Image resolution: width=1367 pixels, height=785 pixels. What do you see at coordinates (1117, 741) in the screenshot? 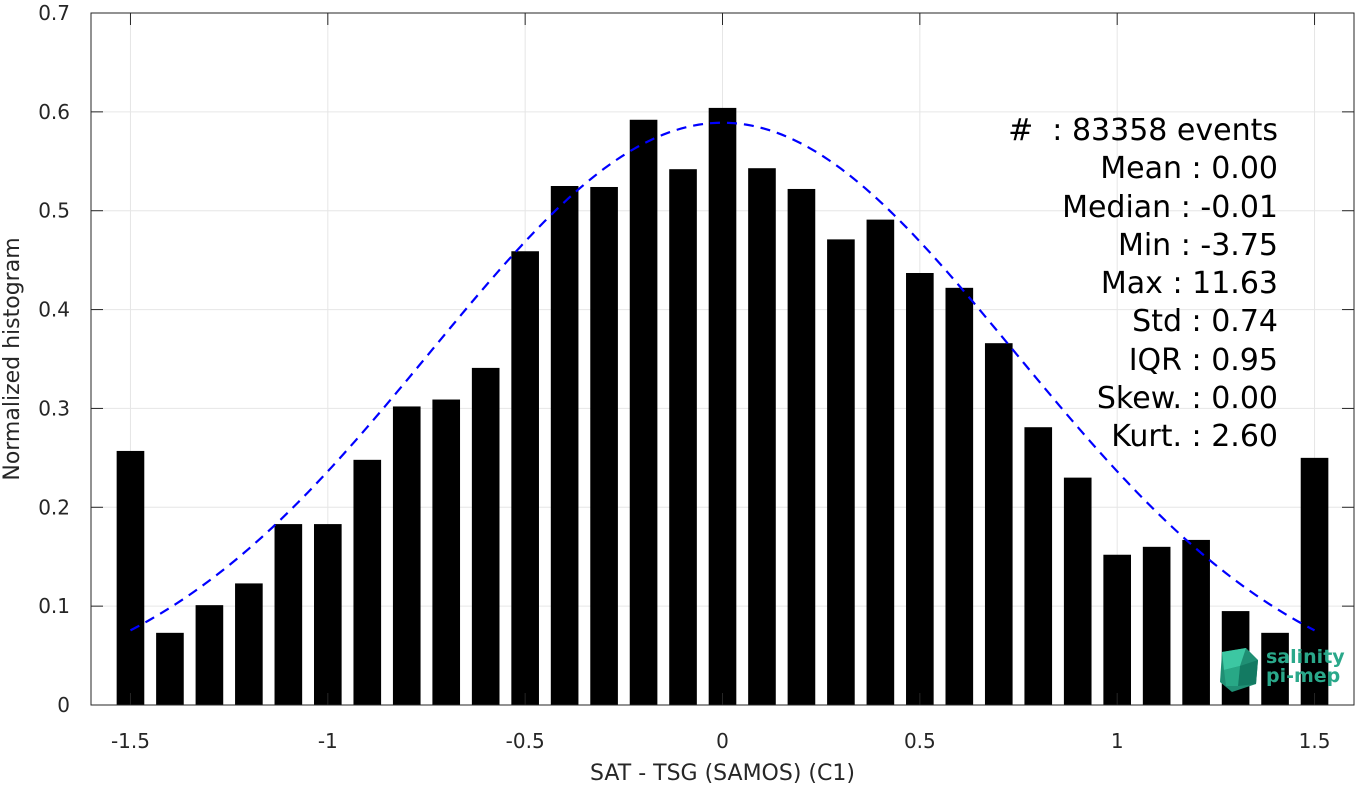
I see `x-tick-label: 1` at bounding box center [1117, 741].